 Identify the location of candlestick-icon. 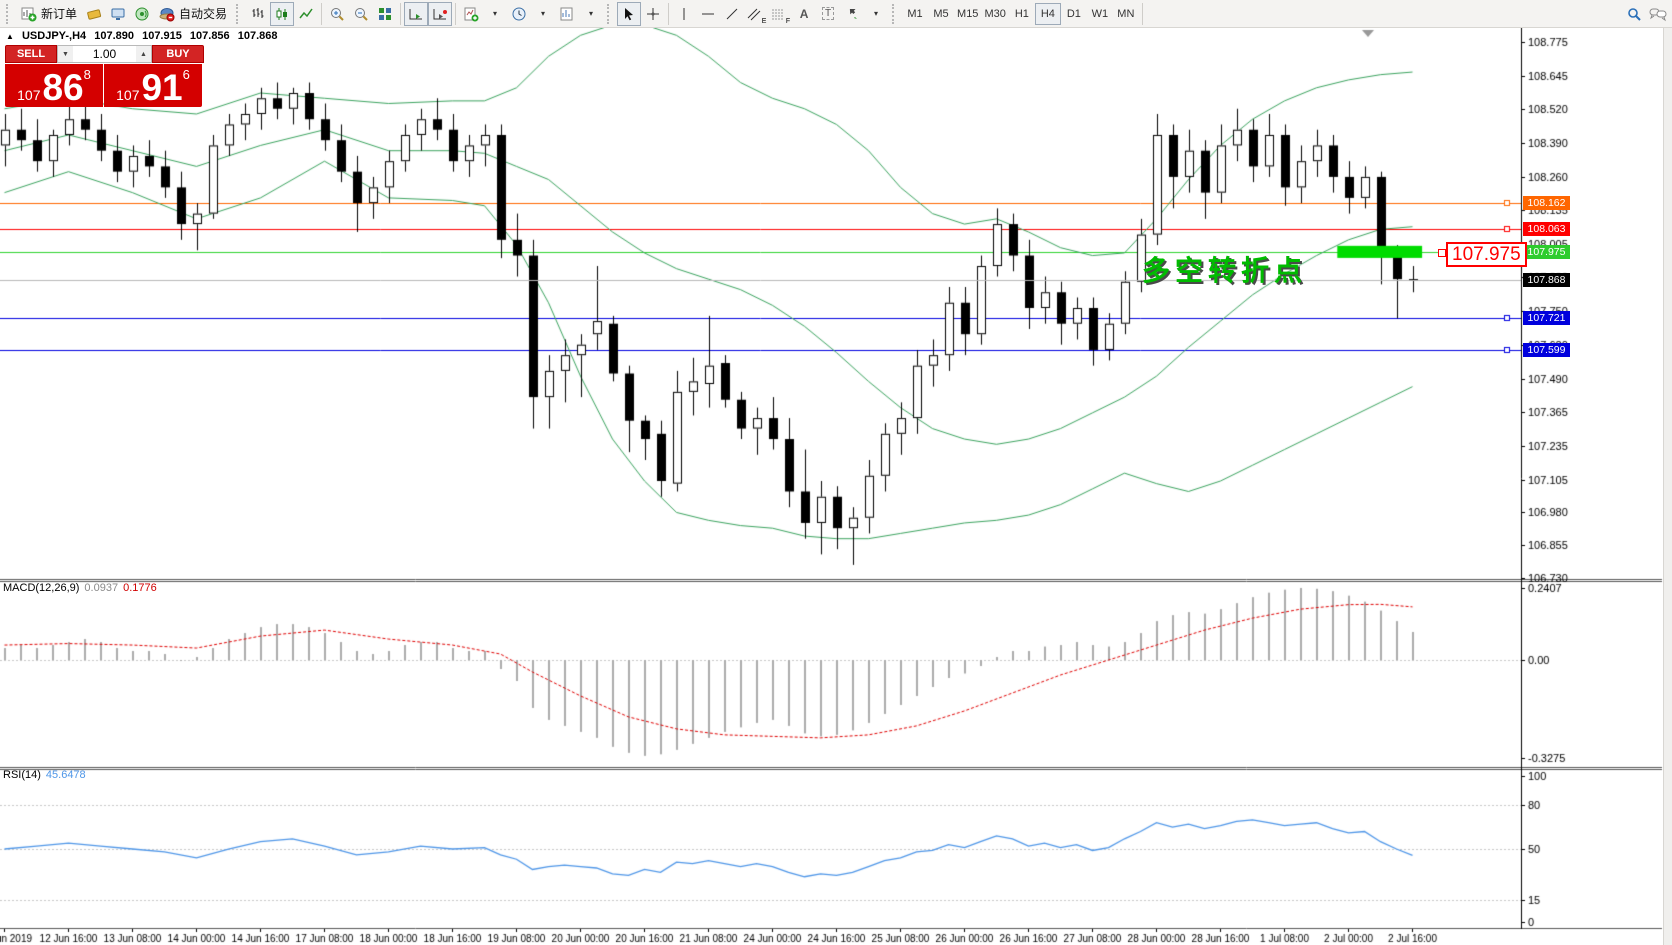
(282, 14).